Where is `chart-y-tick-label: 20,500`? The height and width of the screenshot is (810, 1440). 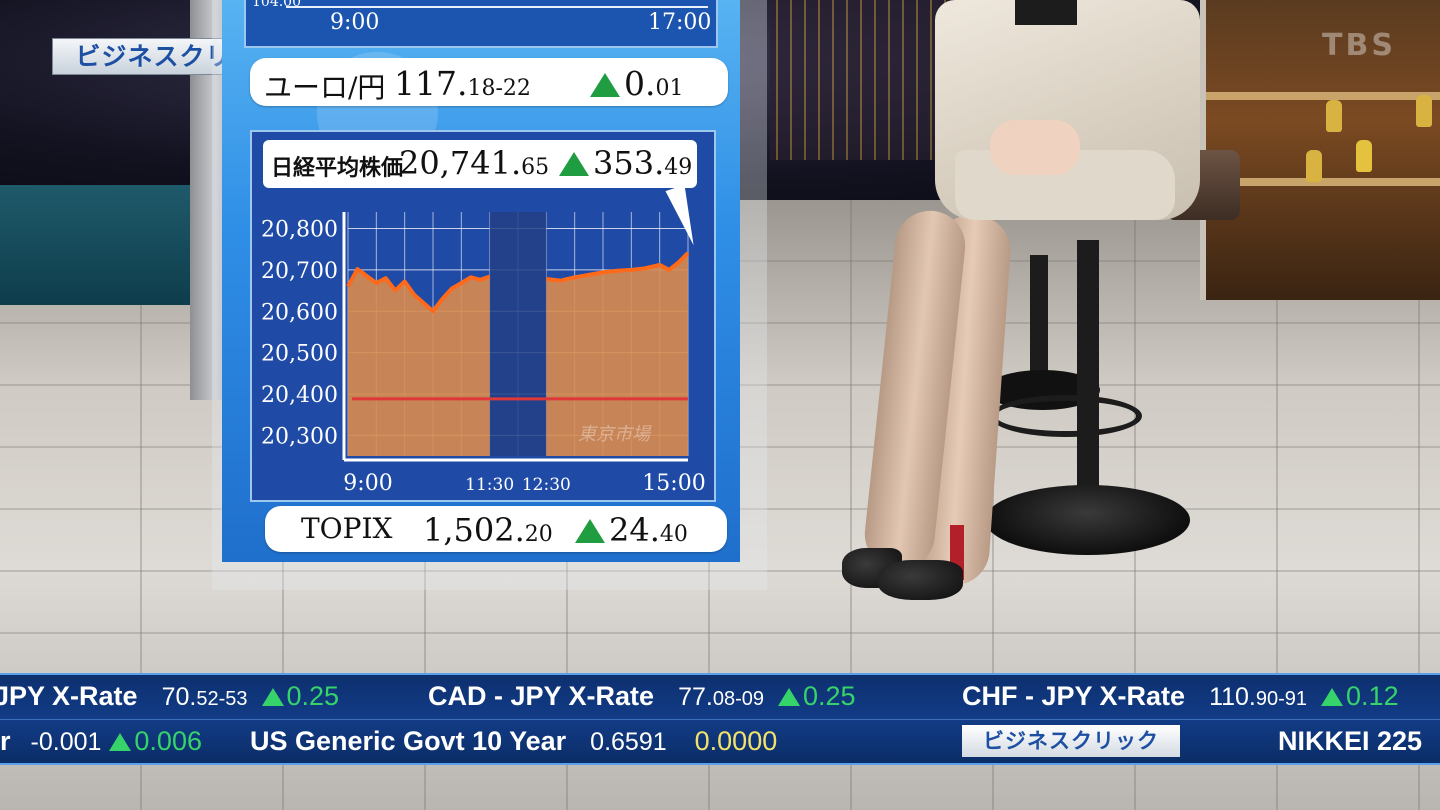 chart-y-tick-label: 20,500 is located at coordinates (299, 354).